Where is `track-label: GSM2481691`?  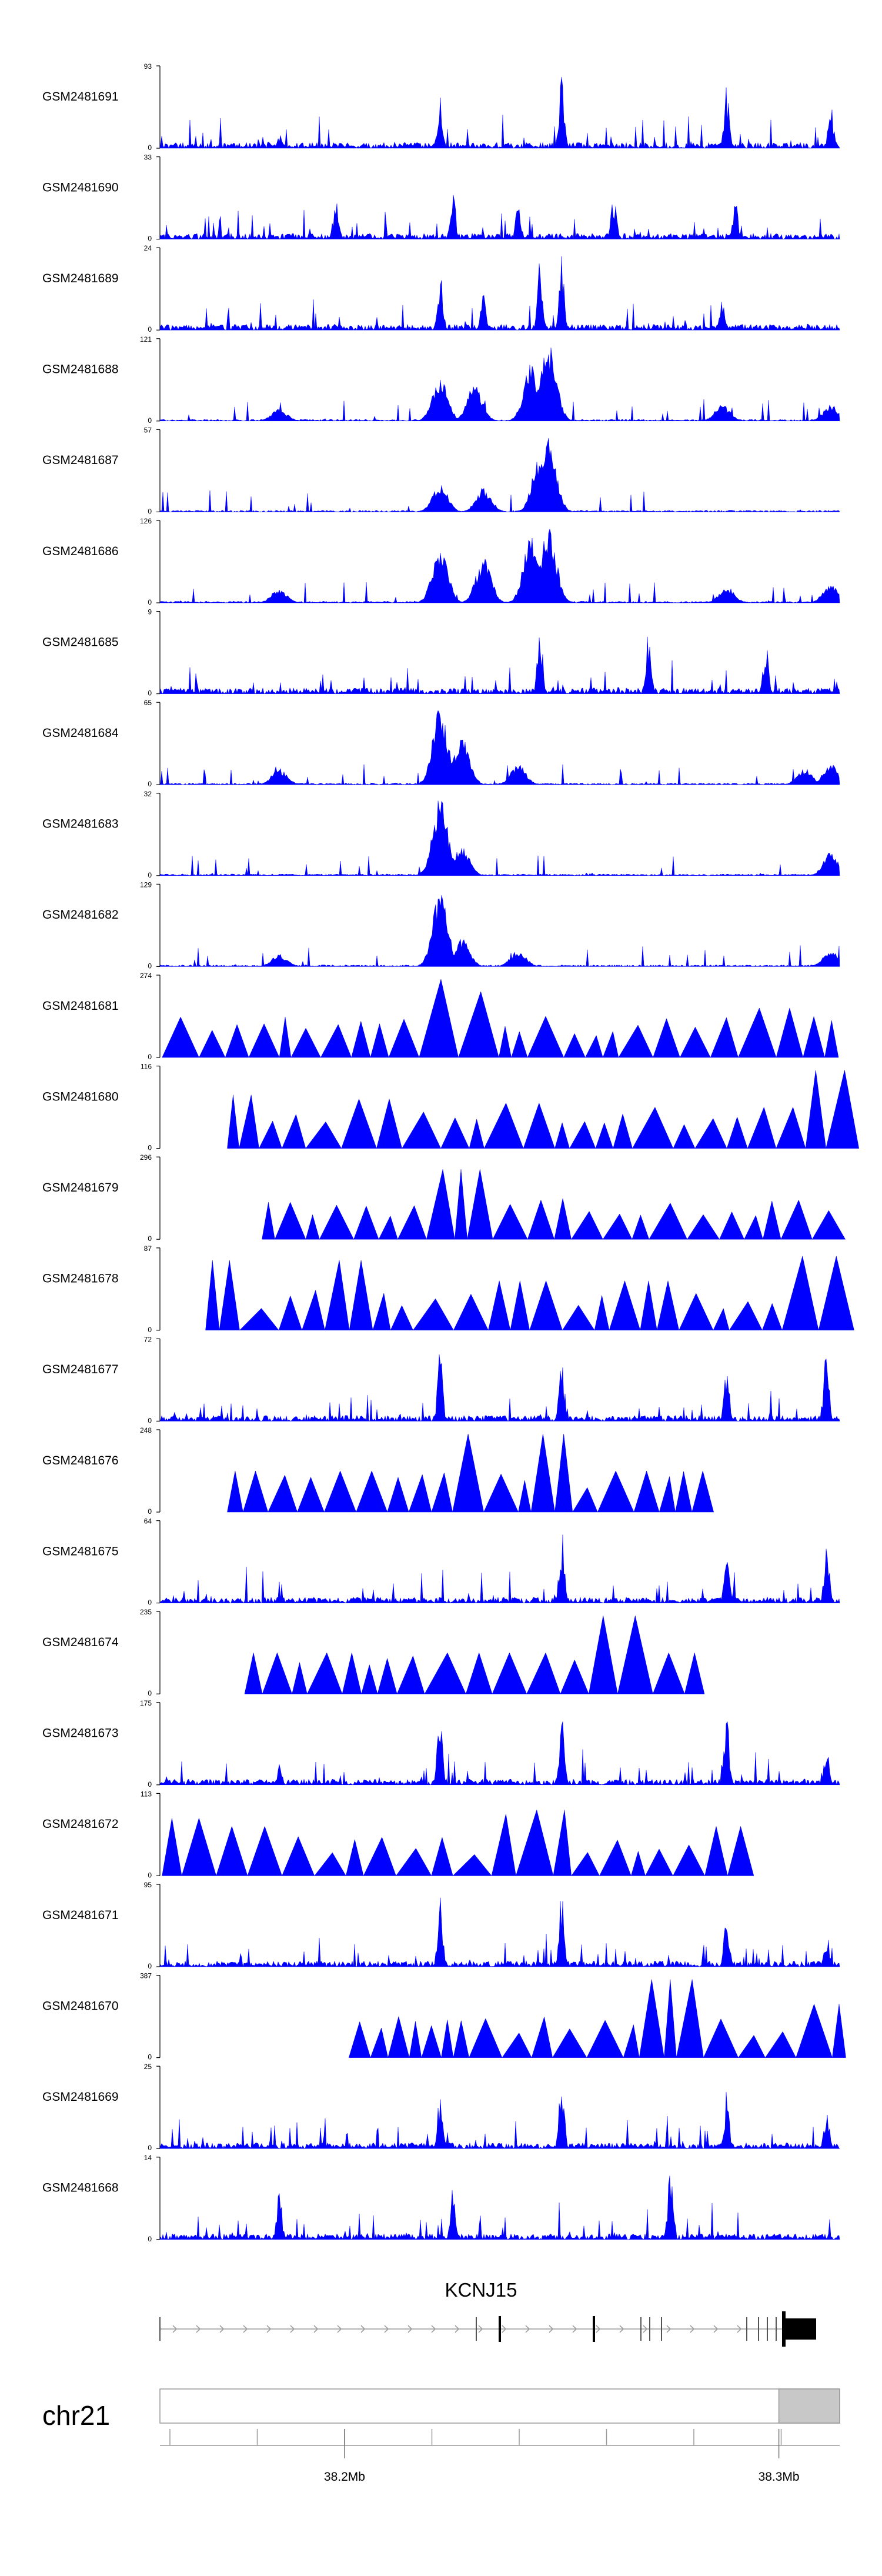
track-label: GSM2481691 is located at coordinates (80, 97).